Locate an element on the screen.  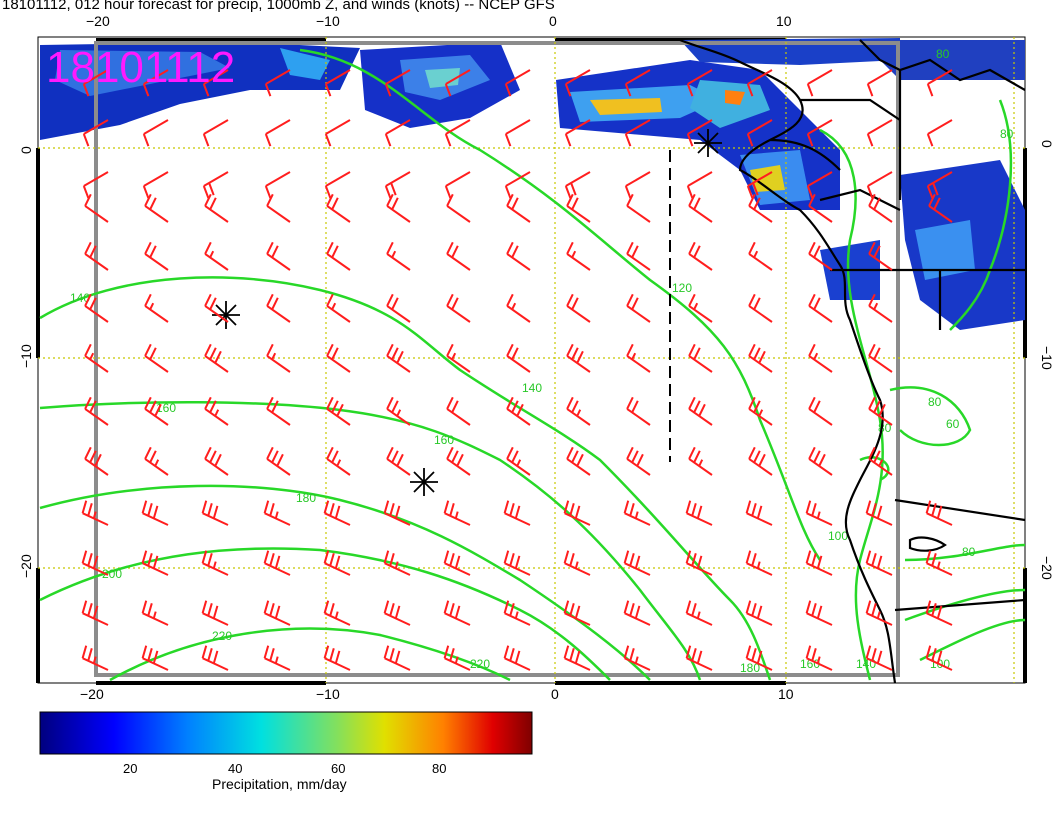
contour-label: 160 is located at coordinates (444, 440).